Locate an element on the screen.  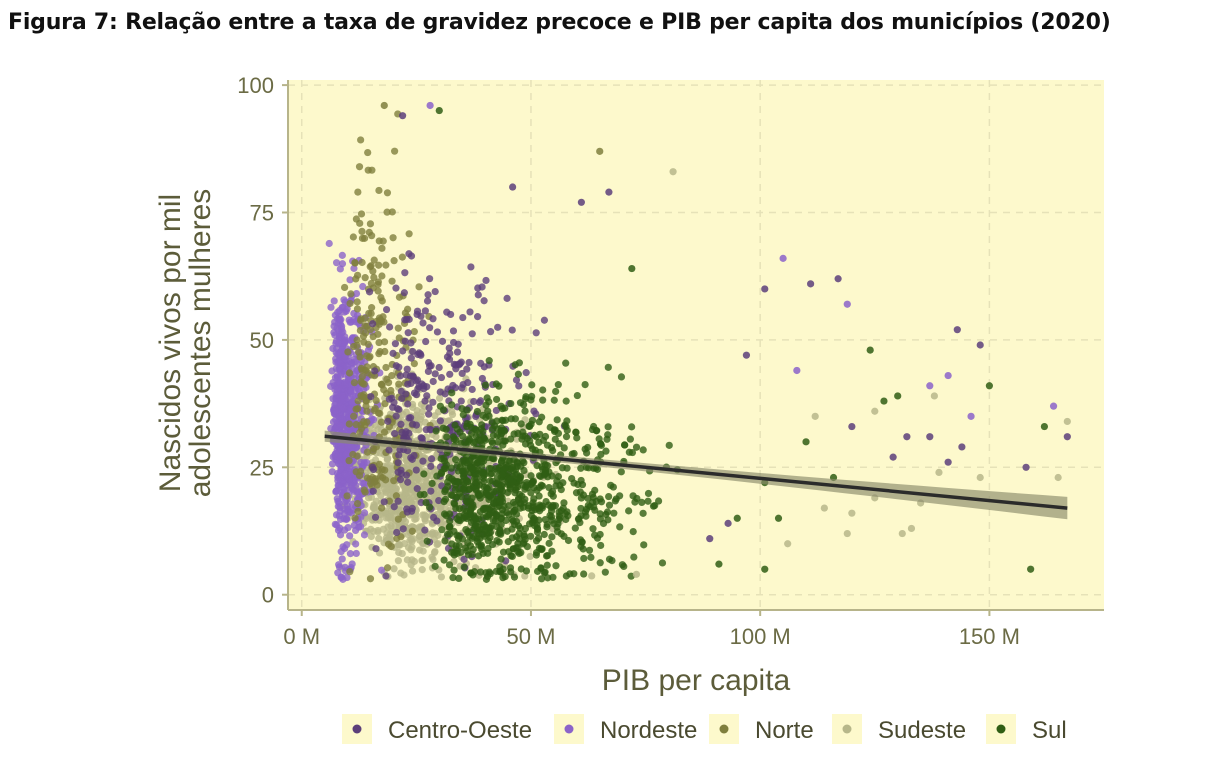
x-axis-title: PIB per capita is located at coordinates (696, 680).